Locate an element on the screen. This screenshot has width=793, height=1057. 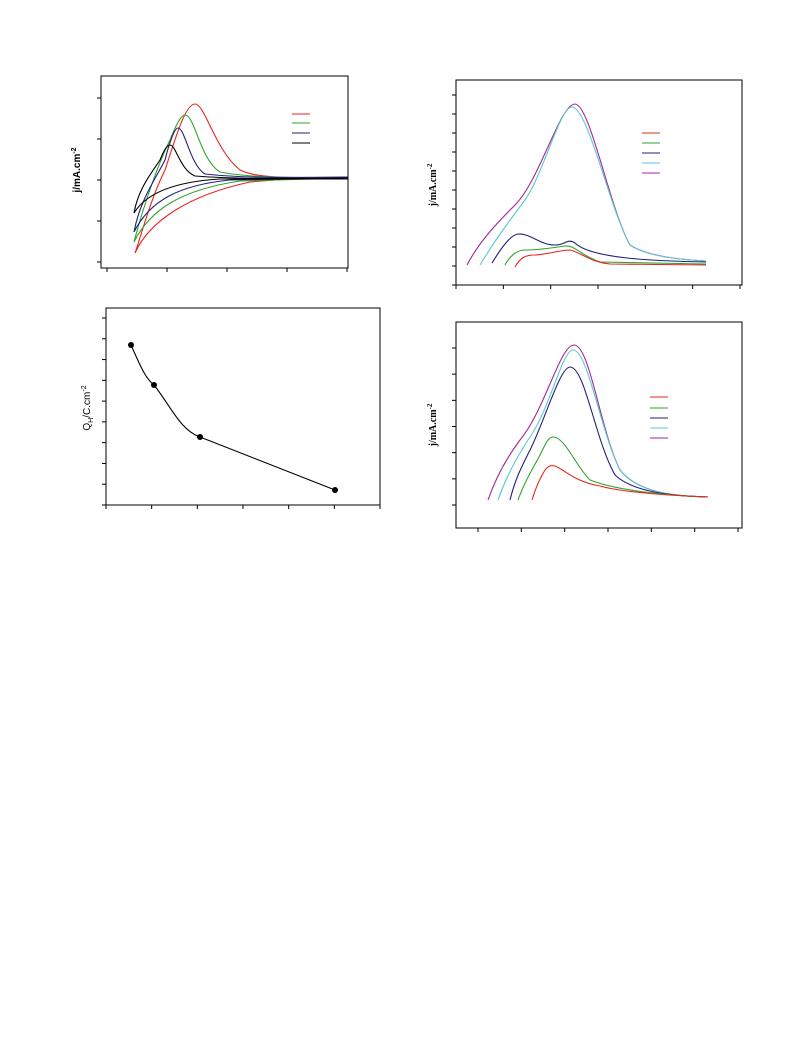
panel-1: j/mA.cm-2 is located at coordinates (210, 173).